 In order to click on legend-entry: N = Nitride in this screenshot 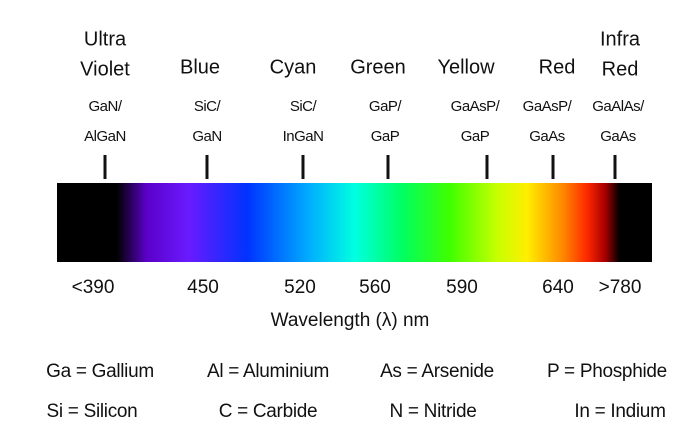, I will do `click(433, 411)`.